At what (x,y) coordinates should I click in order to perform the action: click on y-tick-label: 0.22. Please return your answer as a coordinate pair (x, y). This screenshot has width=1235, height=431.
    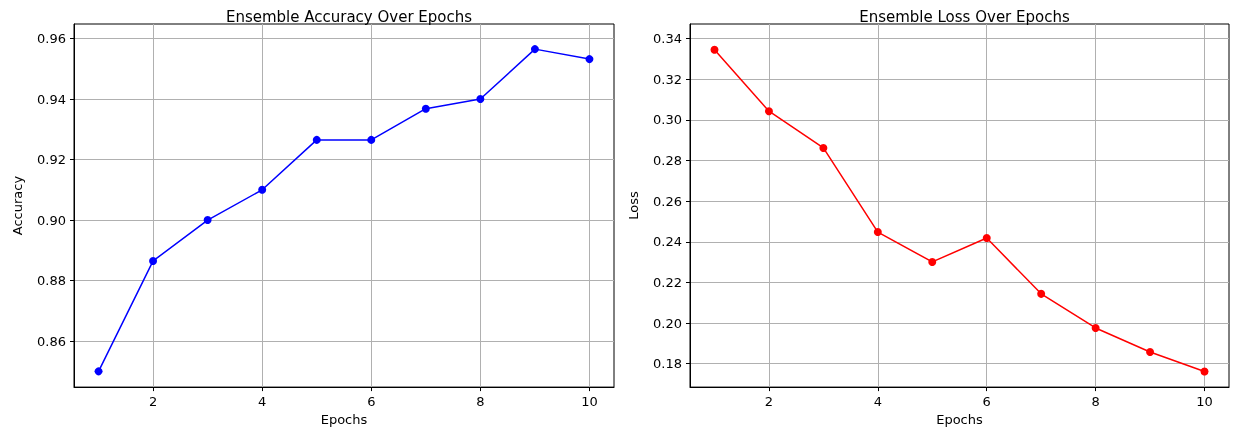
    Looking at the image, I should click on (667, 282).